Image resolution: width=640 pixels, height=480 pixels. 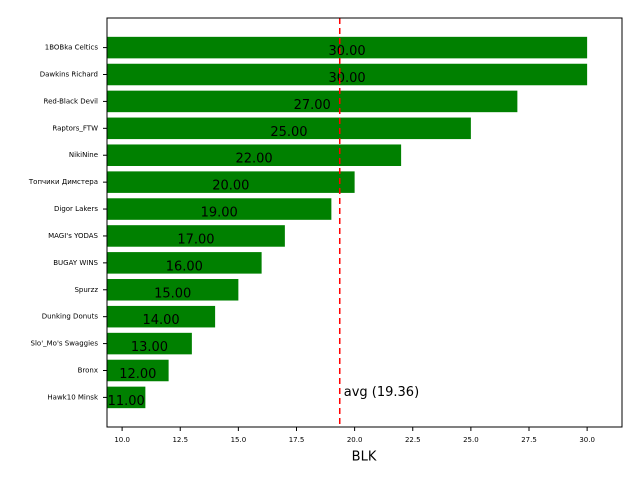 I want to click on category-label: Digor Lakers, so click(x=76, y=209).